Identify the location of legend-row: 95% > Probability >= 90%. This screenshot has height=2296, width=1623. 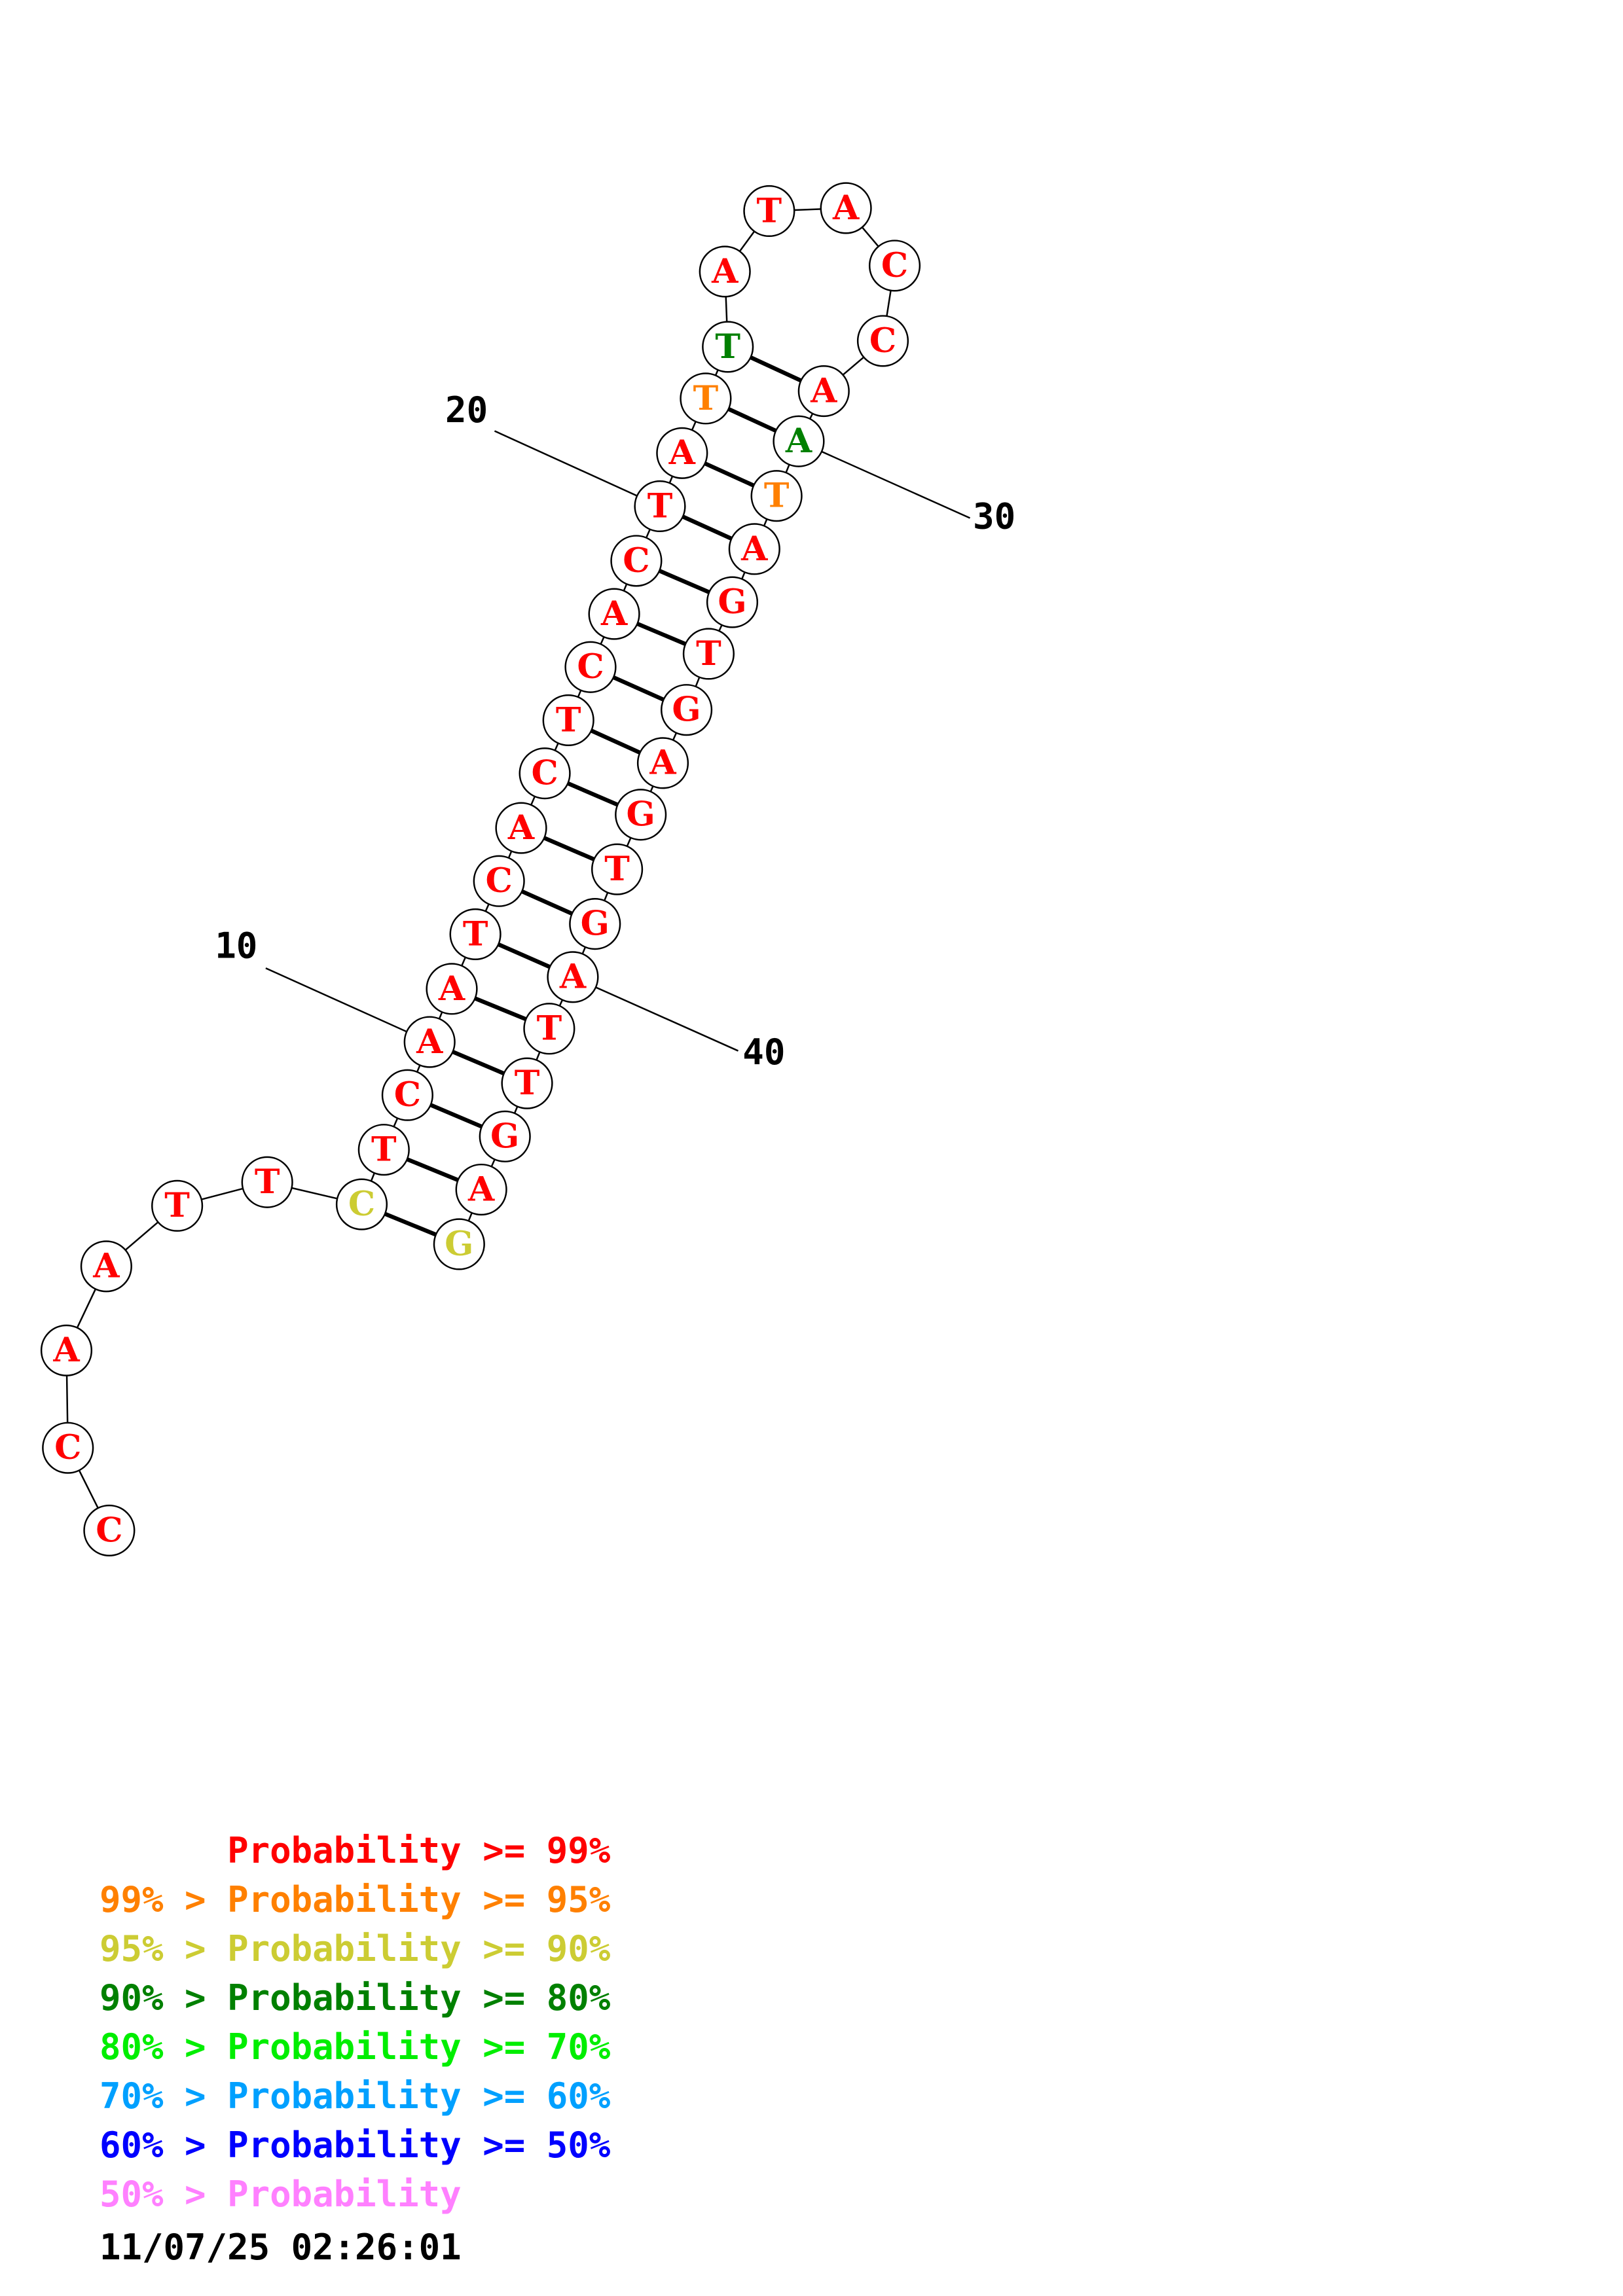
(355, 1948).